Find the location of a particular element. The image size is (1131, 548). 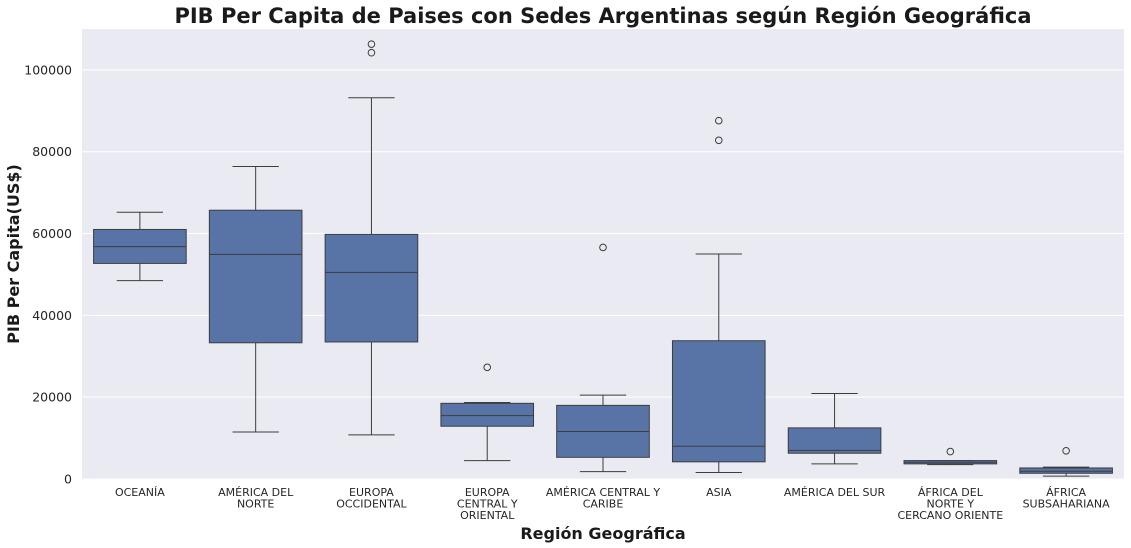

x-tick-label: AMÉRICA CENTRAL Y CARIBE is located at coordinates (603, 498).